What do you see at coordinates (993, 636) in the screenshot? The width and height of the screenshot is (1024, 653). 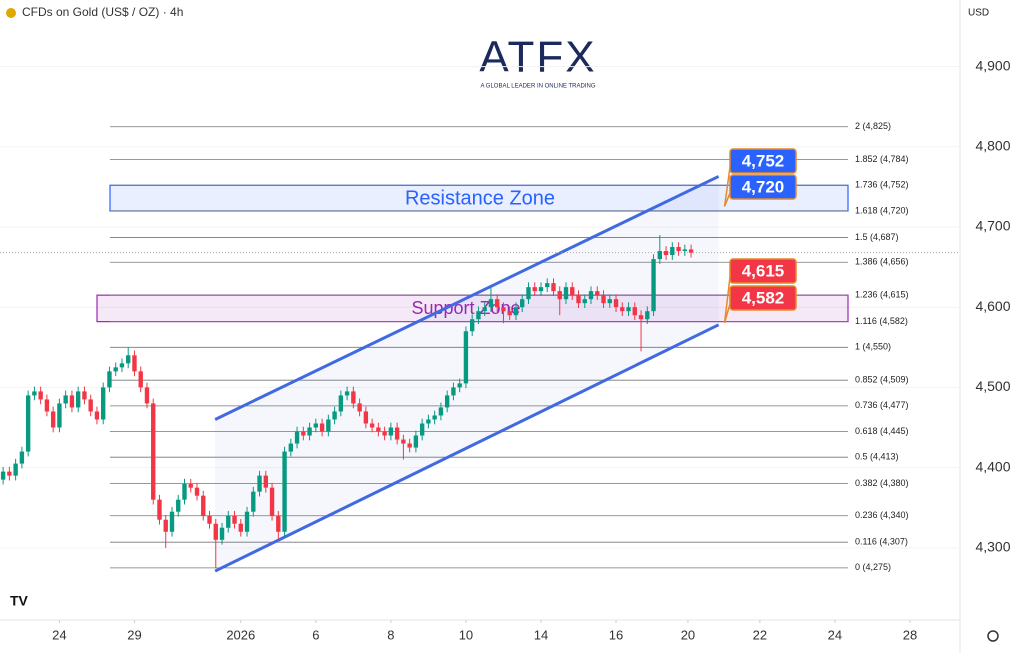 I see `settings-button` at bounding box center [993, 636].